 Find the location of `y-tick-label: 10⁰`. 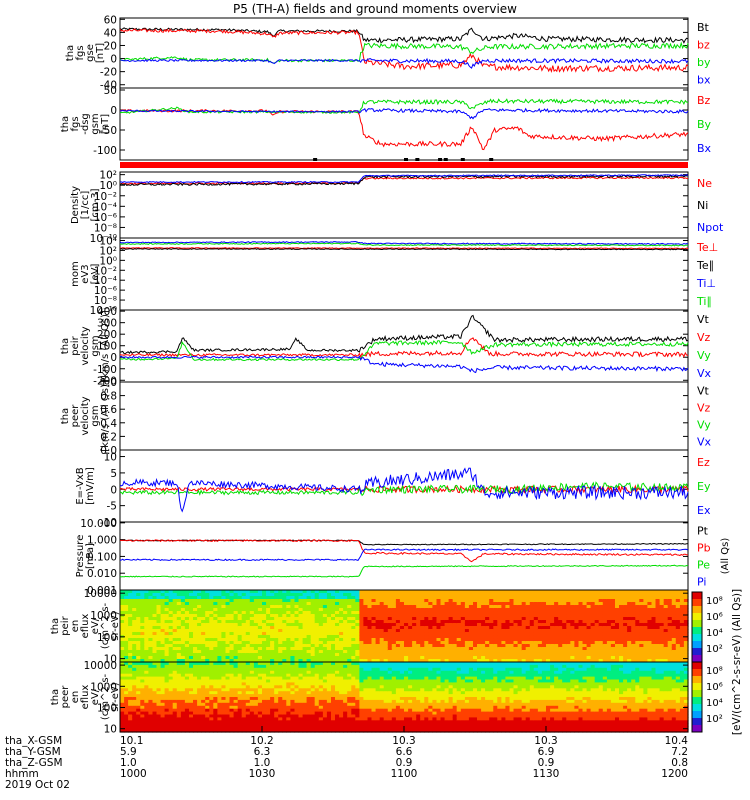

y-tick-label: 10⁰ is located at coordinates (108, 261).